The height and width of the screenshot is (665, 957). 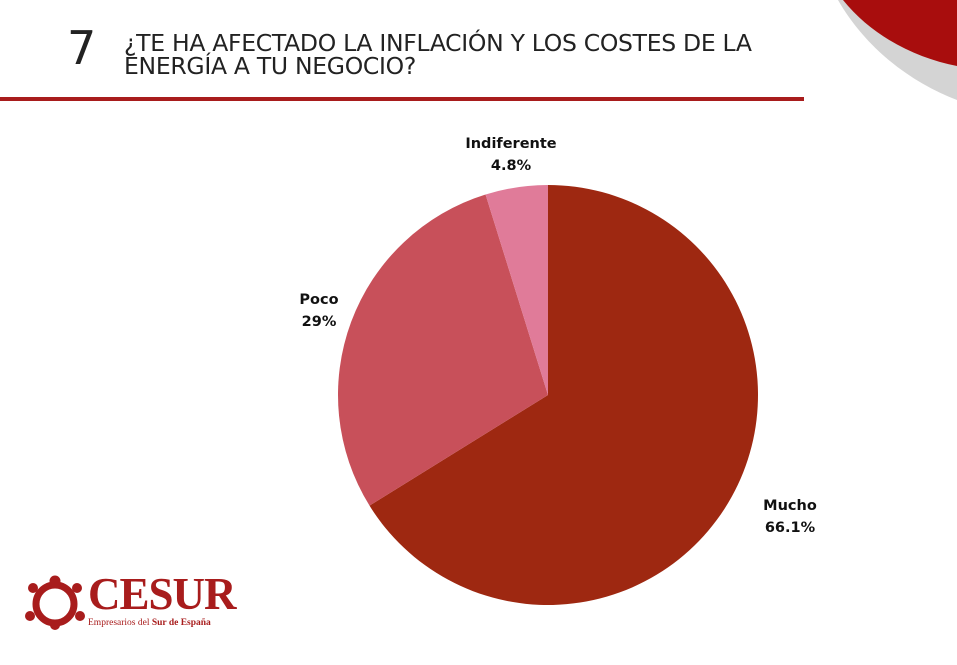 I want to click on slice-value-indiferente: 4.8%, so click(x=511, y=166).